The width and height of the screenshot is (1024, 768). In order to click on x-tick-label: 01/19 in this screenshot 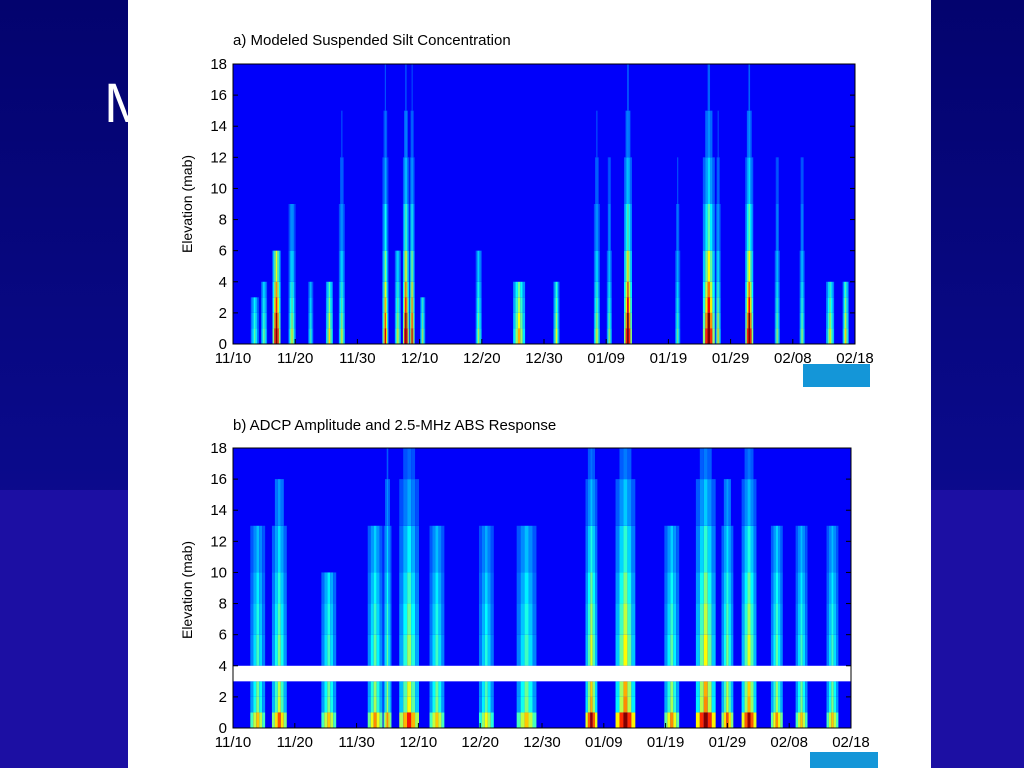, I will do `click(669, 358)`.